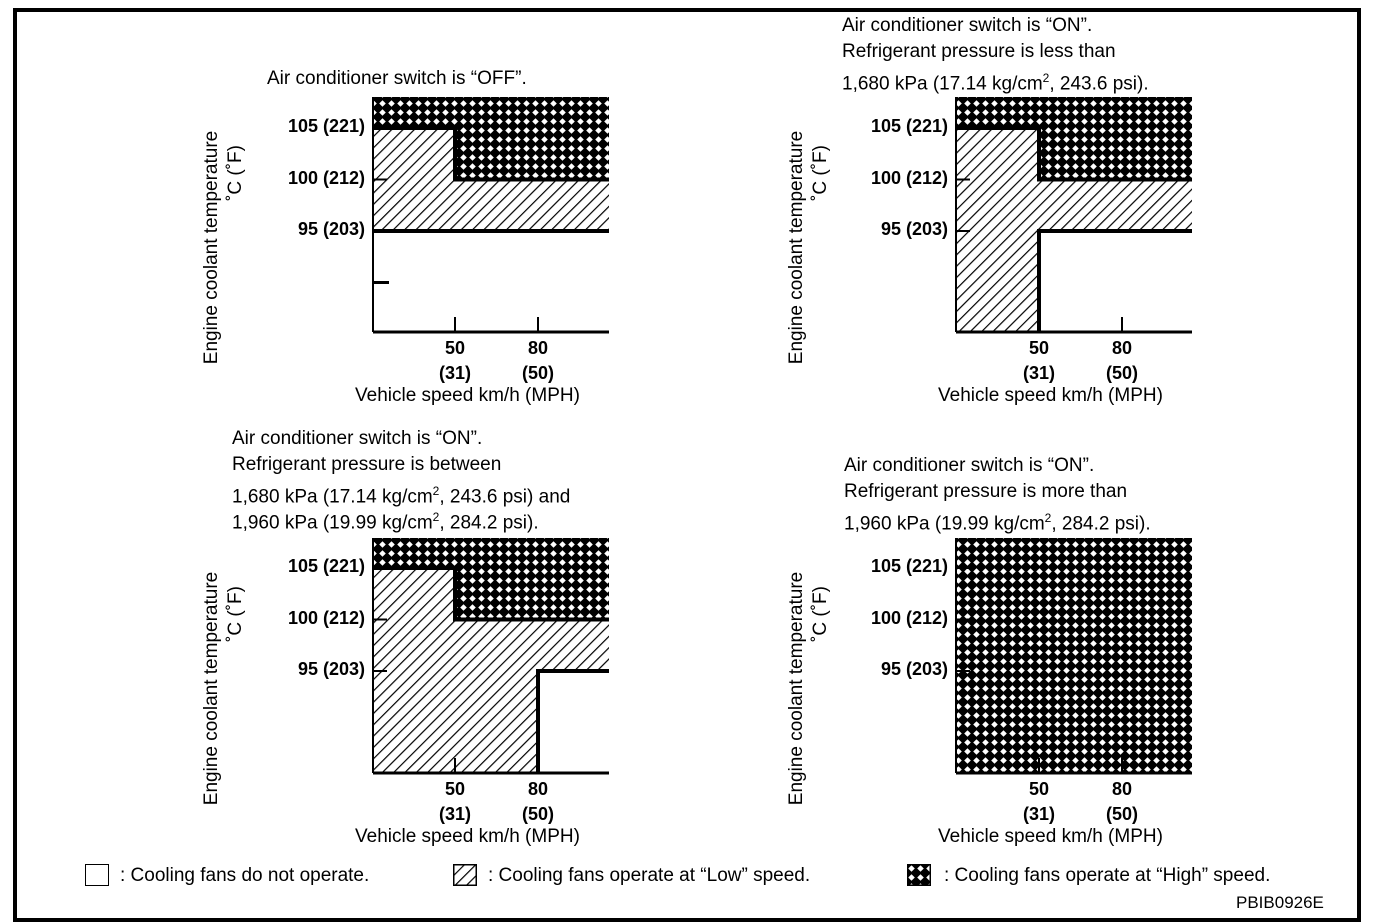  I want to click on chart-3-title-line-4: 1,960 kPa (19.99 kg/cm2, 284.2 psi)., so click(385, 522).